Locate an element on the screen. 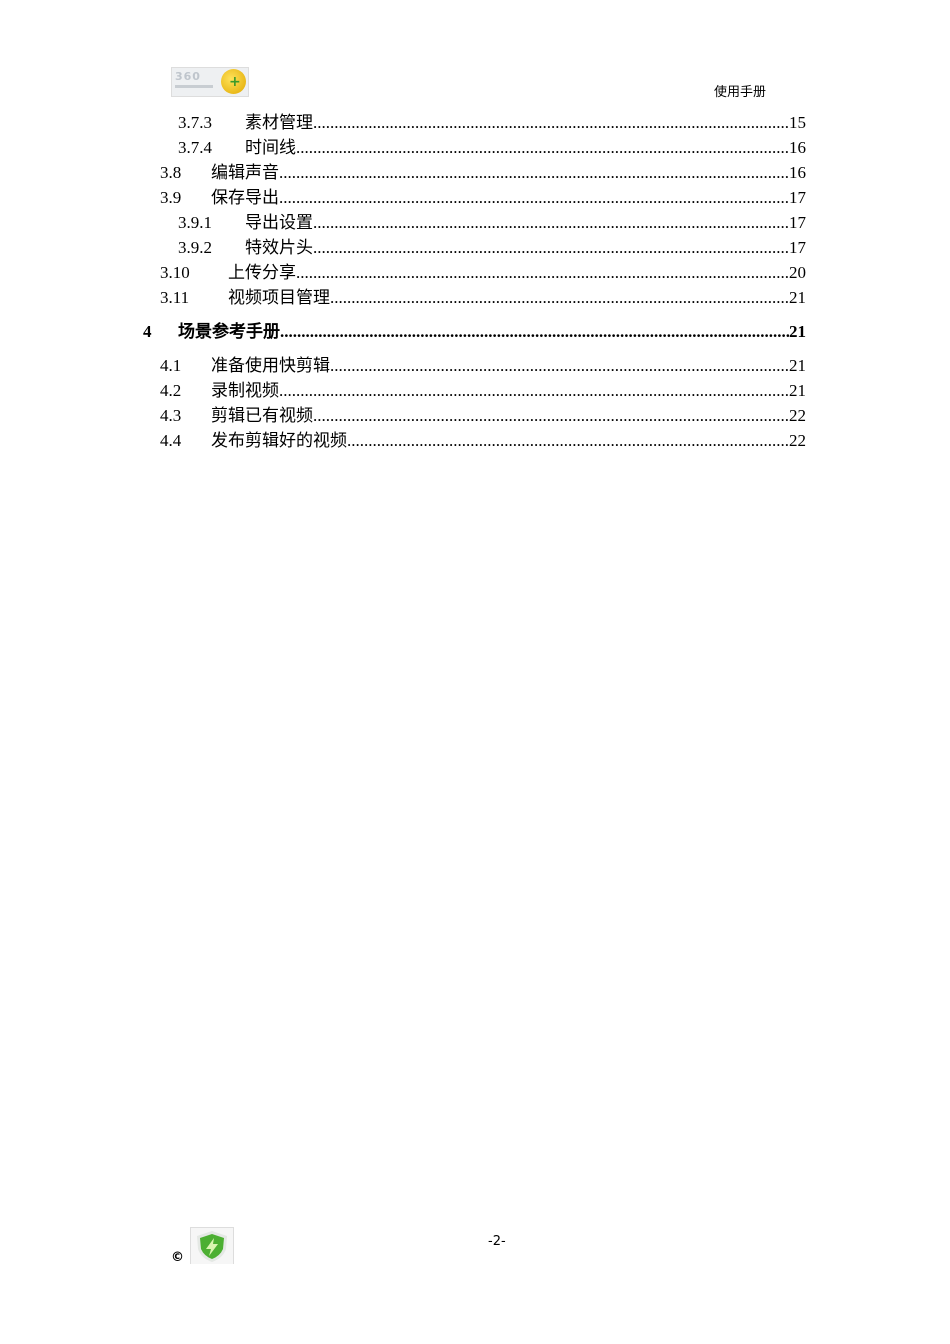  toc-entry: 3.9.1 导出设置 17 is located at coordinates (403, 223).